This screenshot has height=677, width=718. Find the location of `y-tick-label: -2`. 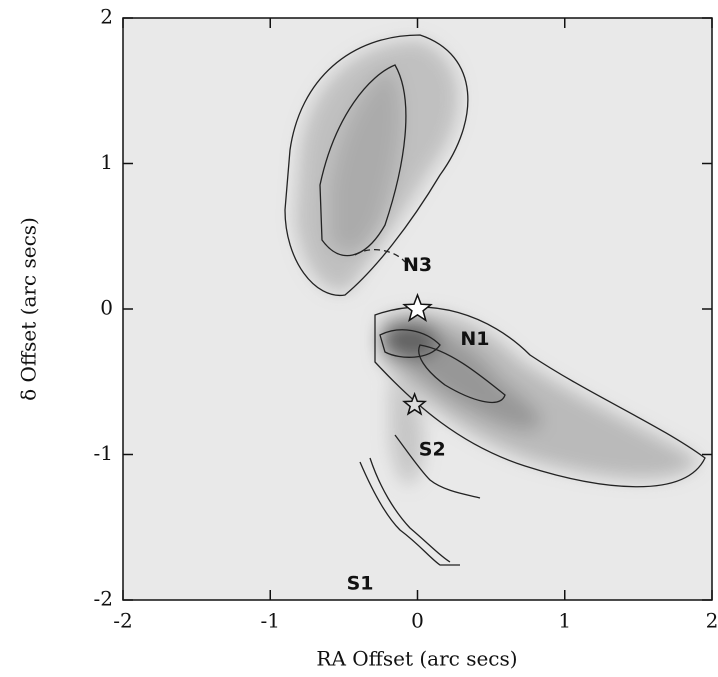

y-tick-label: -2 is located at coordinates (103, 599).